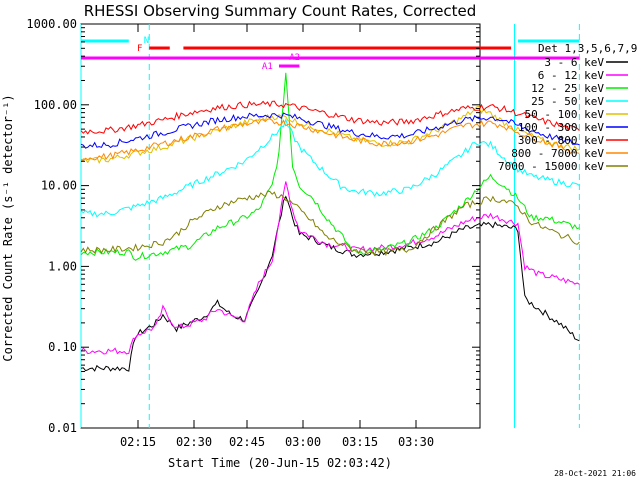  Describe the element at coordinates (146, 41) in the screenshot. I see `flag-label-n: N` at that location.